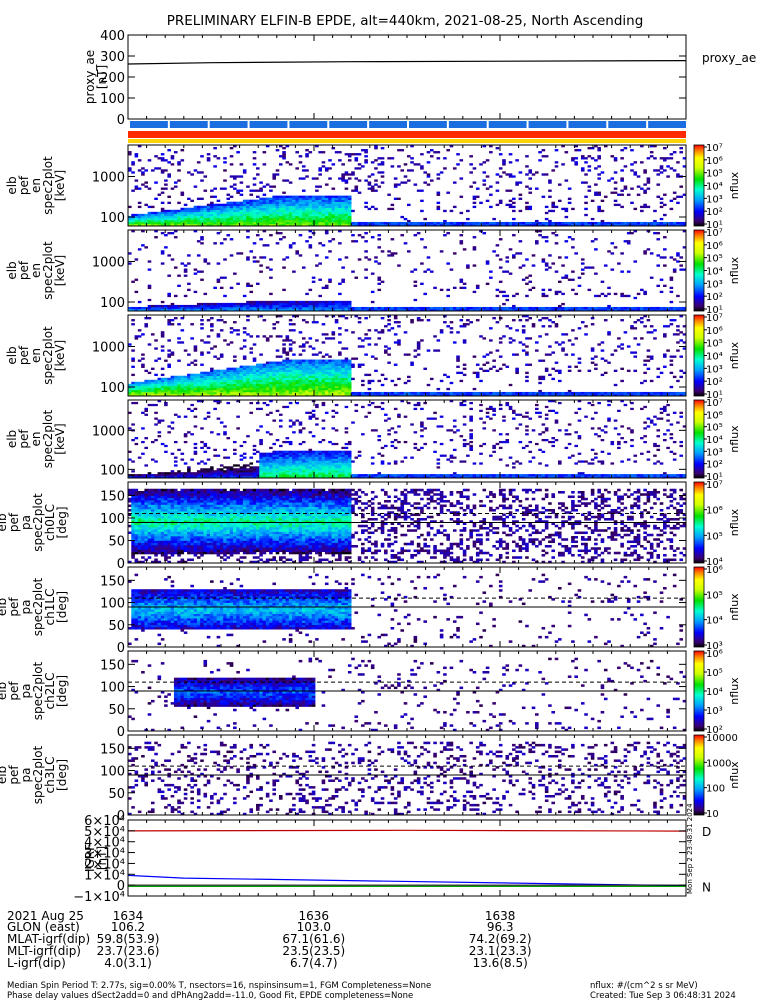 The image size is (775, 1000). What do you see at coordinates (734, 185) in the screenshot?
I see `colorbar-label: nflux` at bounding box center [734, 185].